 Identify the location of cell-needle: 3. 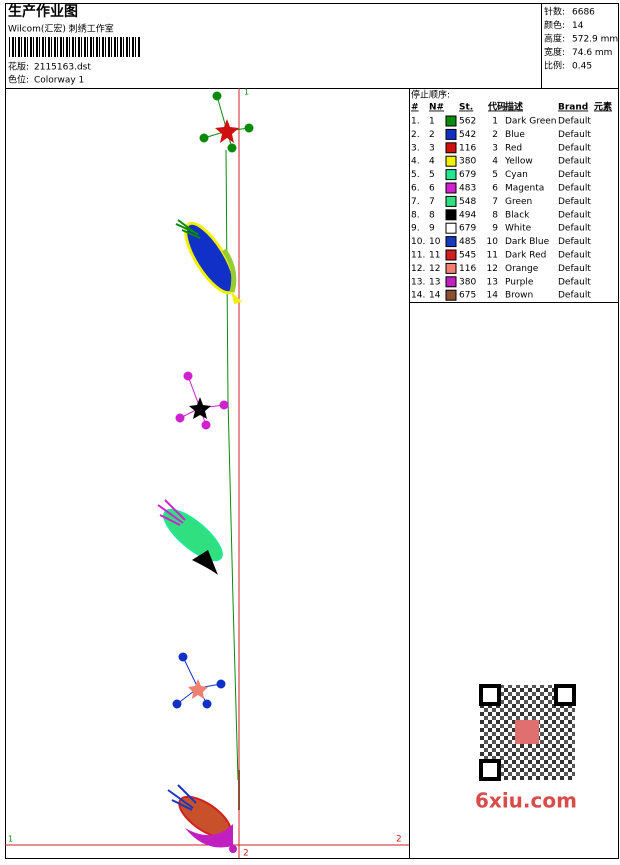
(432, 148).